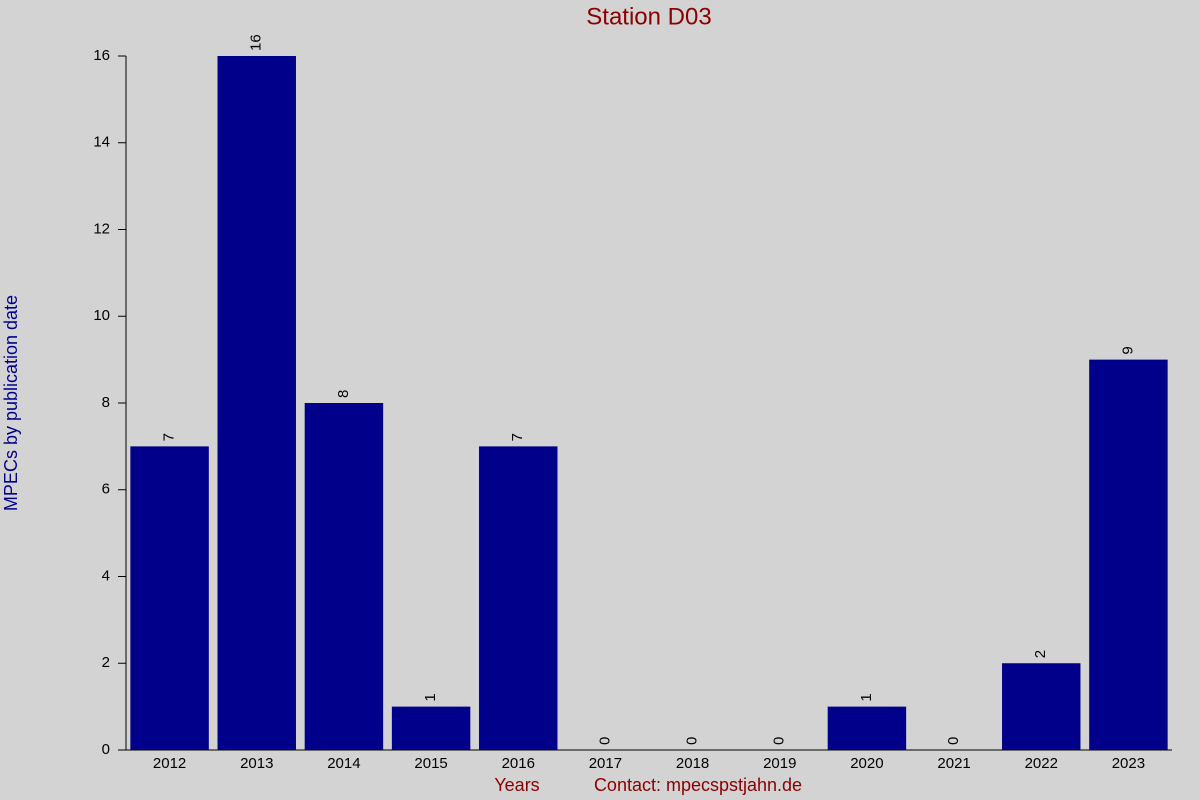 The height and width of the screenshot is (800, 1200). What do you see at coordinates (343, 394) in the screenshot?
I see `value-label: 8` at bounding box center [343, 394].